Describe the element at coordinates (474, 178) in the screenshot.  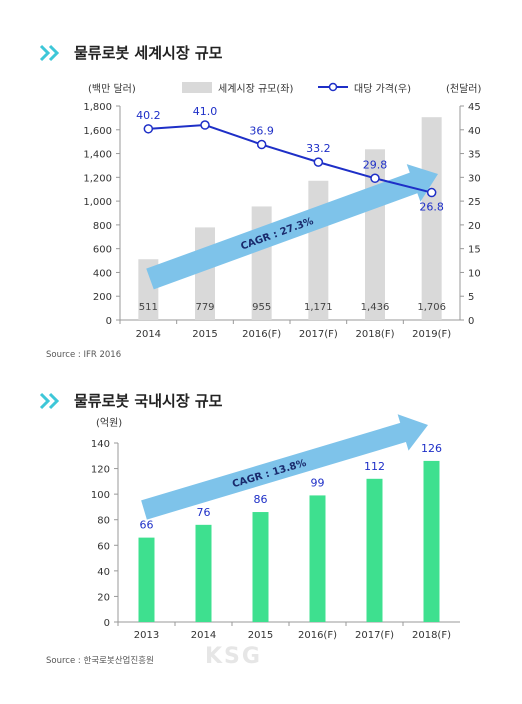
I see `y2-tick-label: 30` at that location.